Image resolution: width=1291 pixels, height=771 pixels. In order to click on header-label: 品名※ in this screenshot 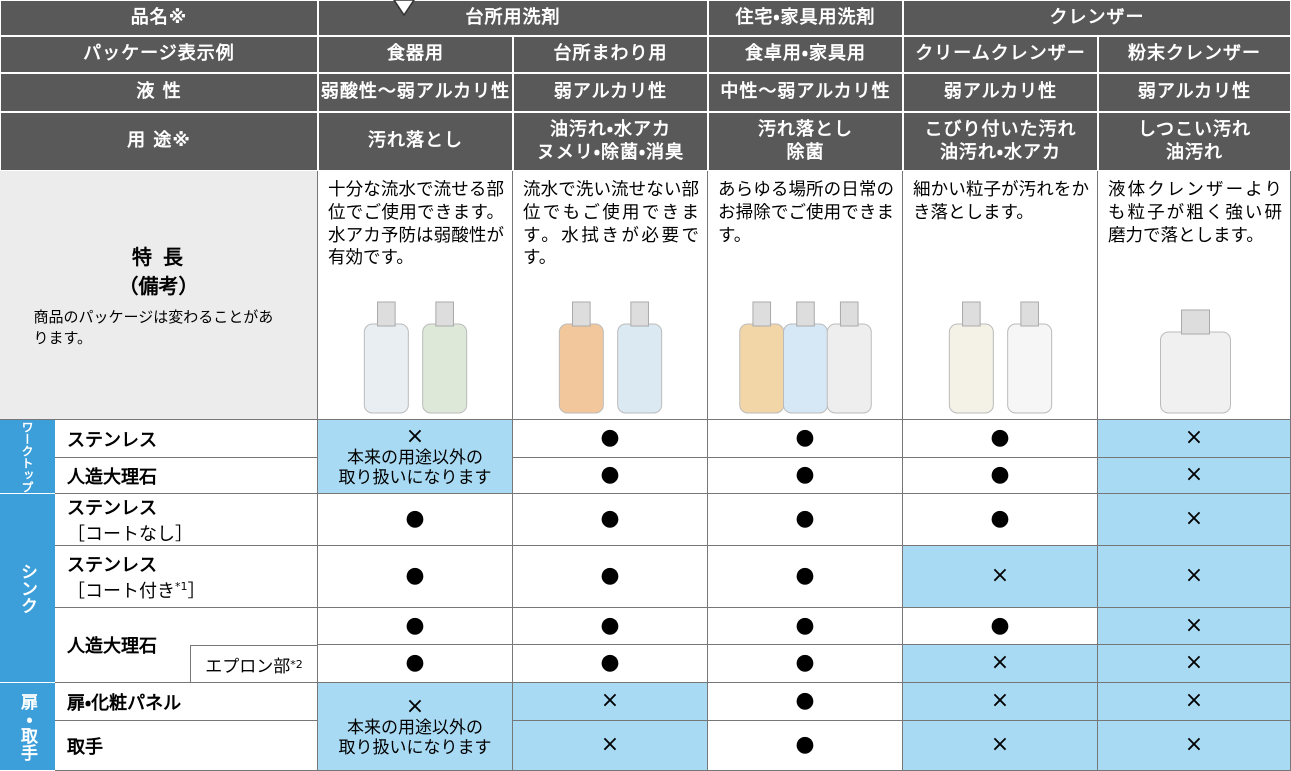, I will do `click(159, 17)`.